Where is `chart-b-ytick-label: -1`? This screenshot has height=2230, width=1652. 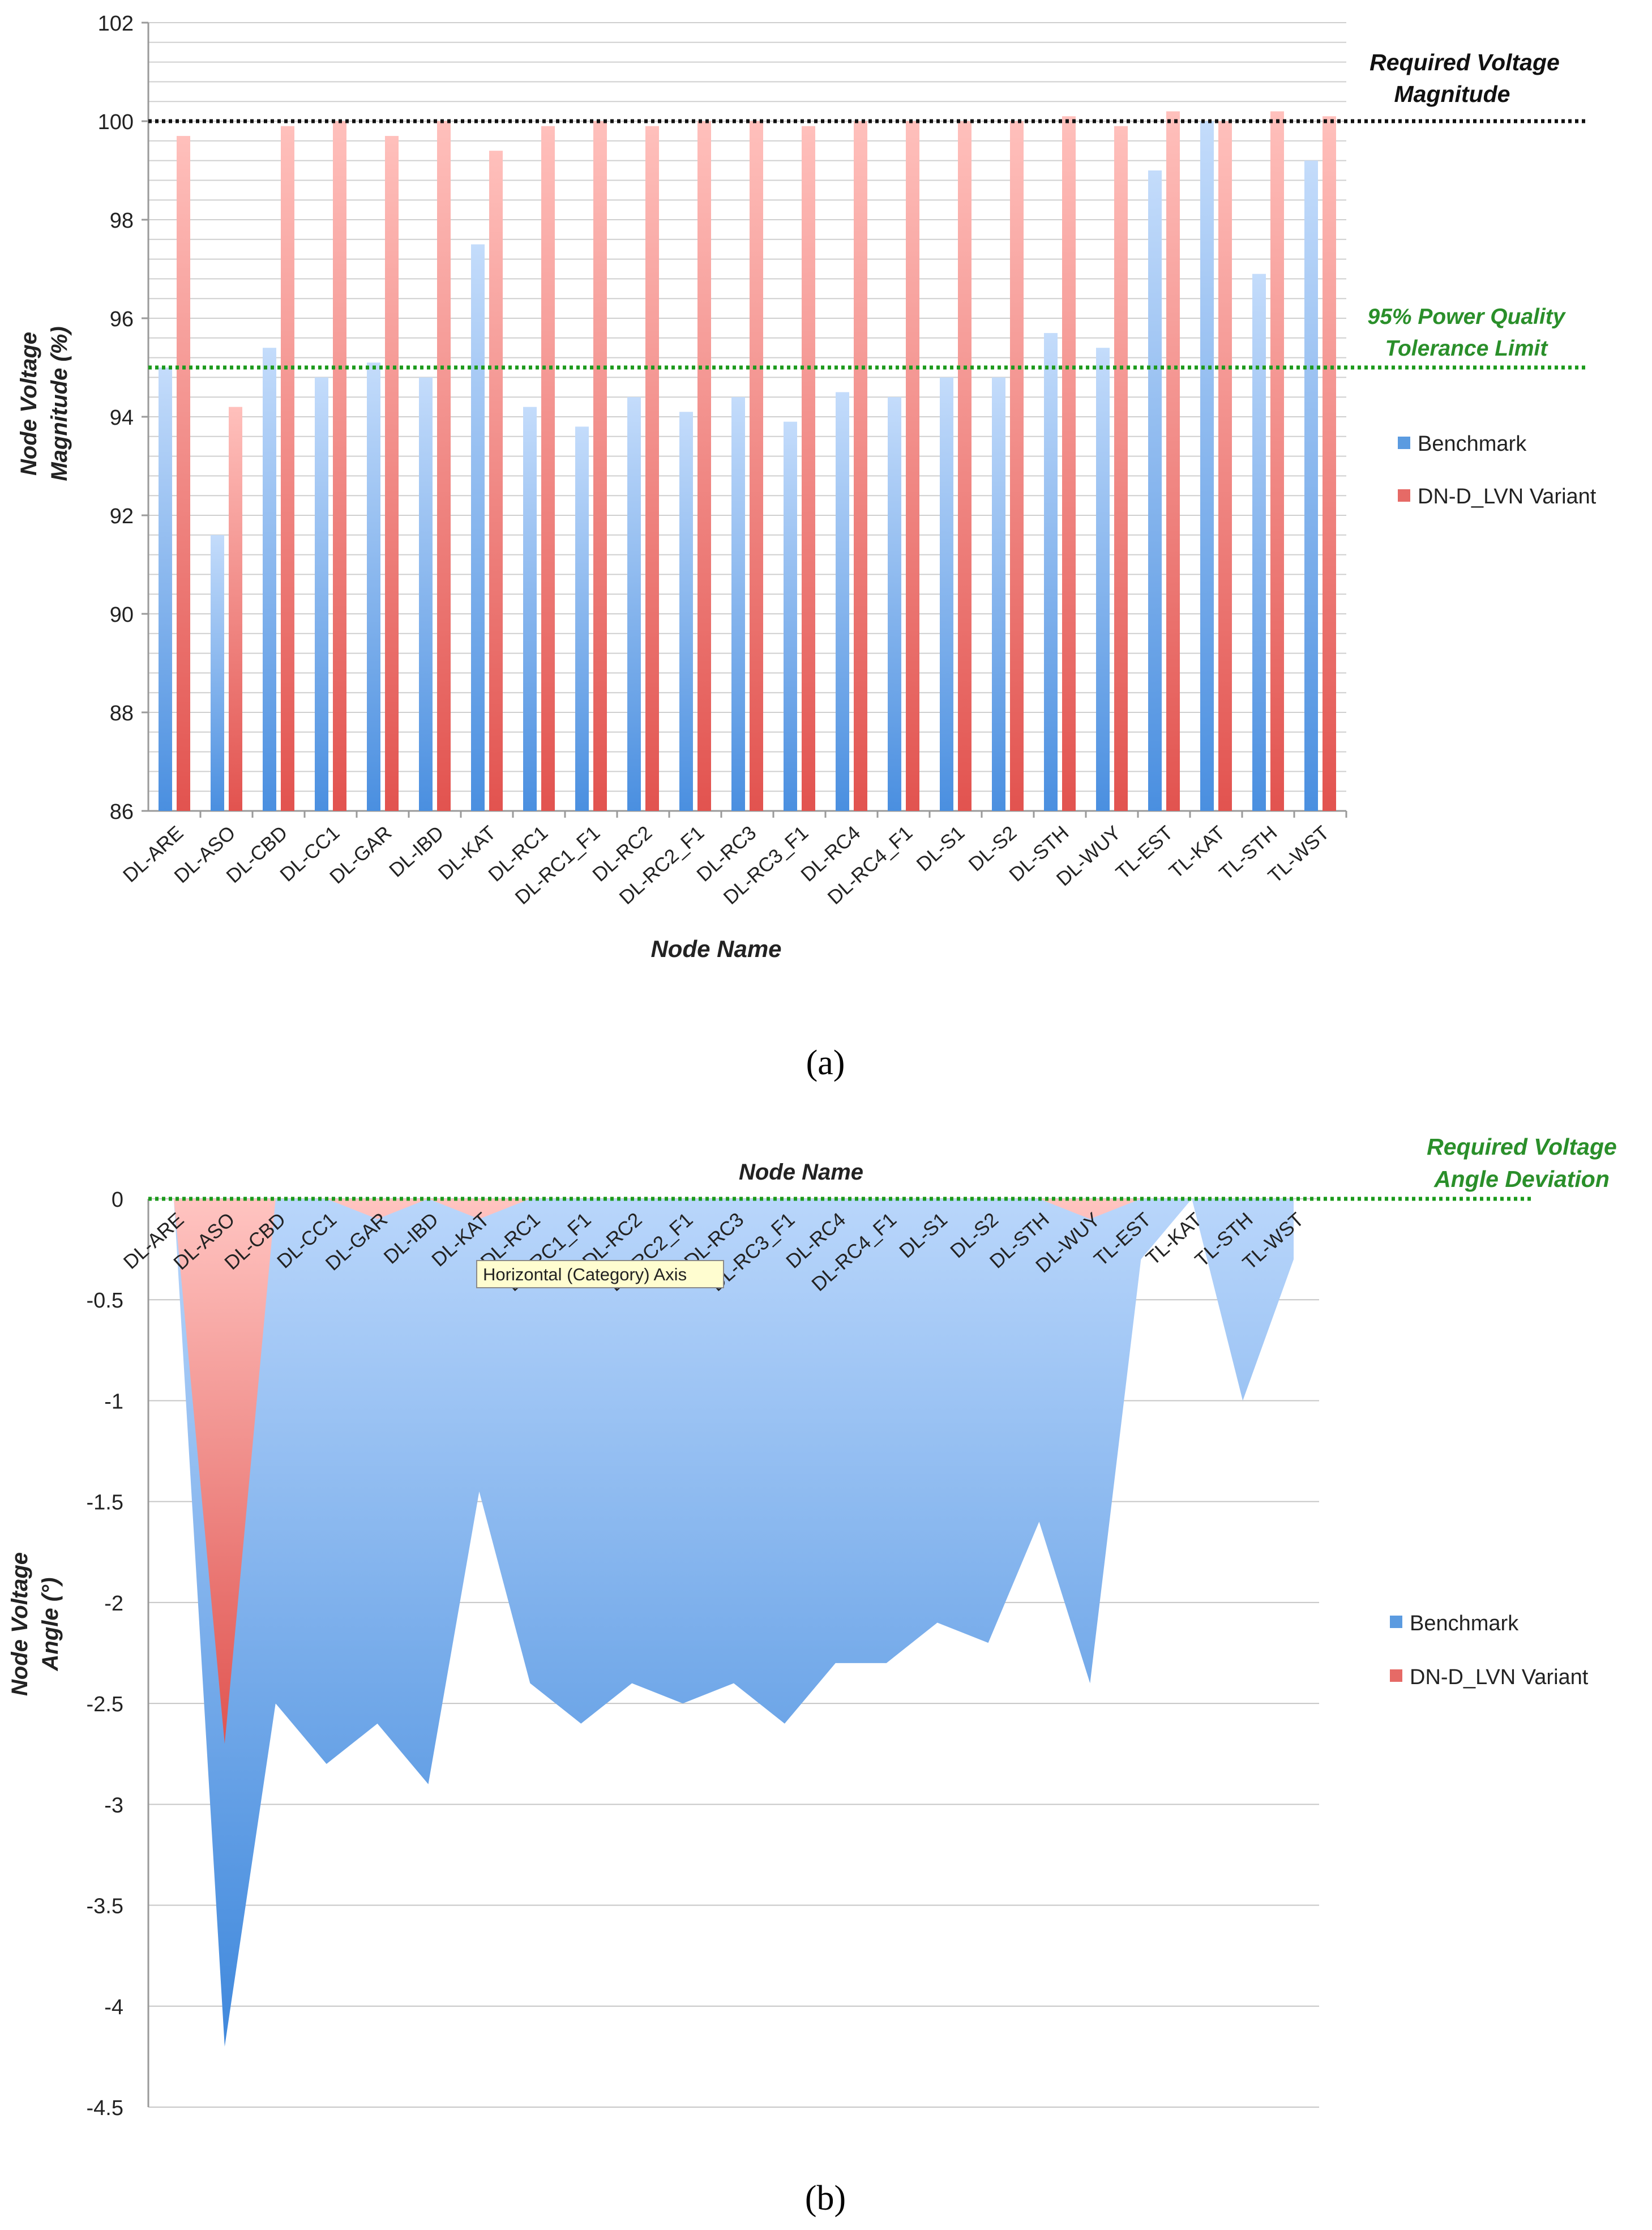 chart-b-ytick-label: -1 is located at coordinates (113, 1401).